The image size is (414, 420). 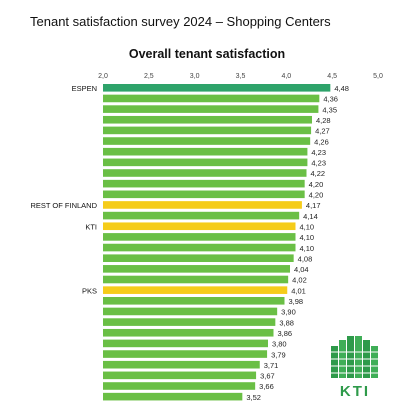 What do you see at coordinates (195, 76) in the screenshot?
I see `x-tick-label: 3,0` at bounding box center [195, 76].